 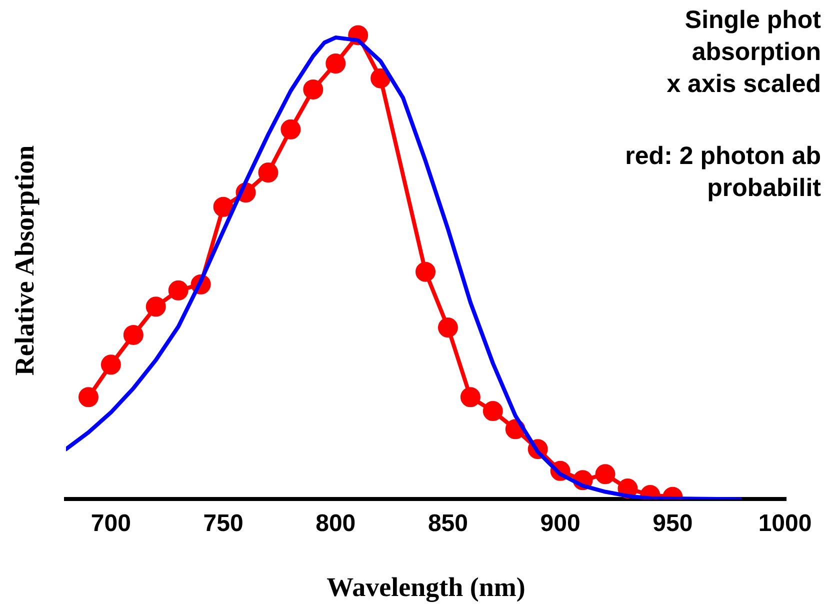 I want to click on x-tick-label: 850, so click(x=448, y=524).